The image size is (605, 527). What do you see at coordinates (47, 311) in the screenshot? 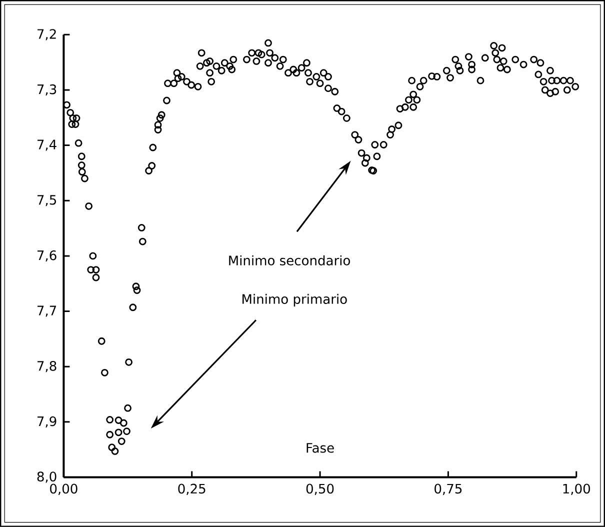
I see `y-tick-label: 7,7` at bounding box center [47, 311].